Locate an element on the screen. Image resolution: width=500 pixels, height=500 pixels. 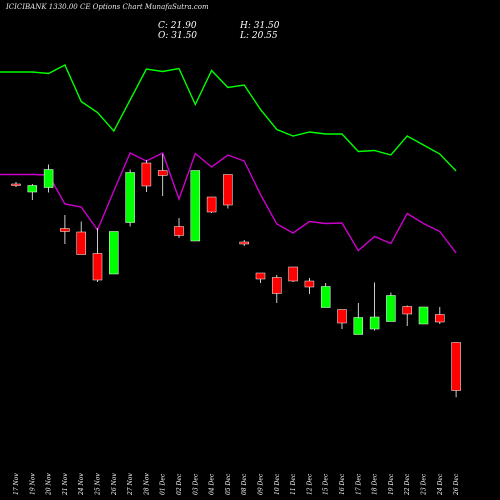
candle-19-dec is located at coordinates (391, 307).